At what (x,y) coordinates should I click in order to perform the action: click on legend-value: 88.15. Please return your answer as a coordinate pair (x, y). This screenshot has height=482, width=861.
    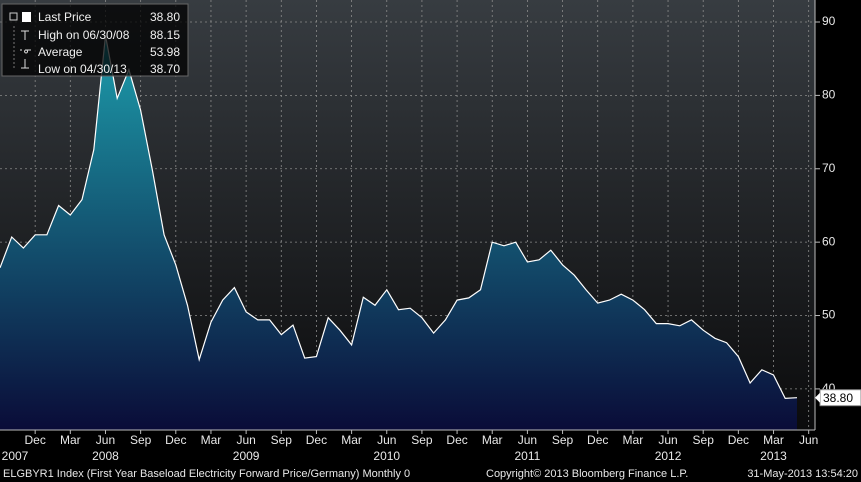
    Looking at the image, I should click on (165, 35).